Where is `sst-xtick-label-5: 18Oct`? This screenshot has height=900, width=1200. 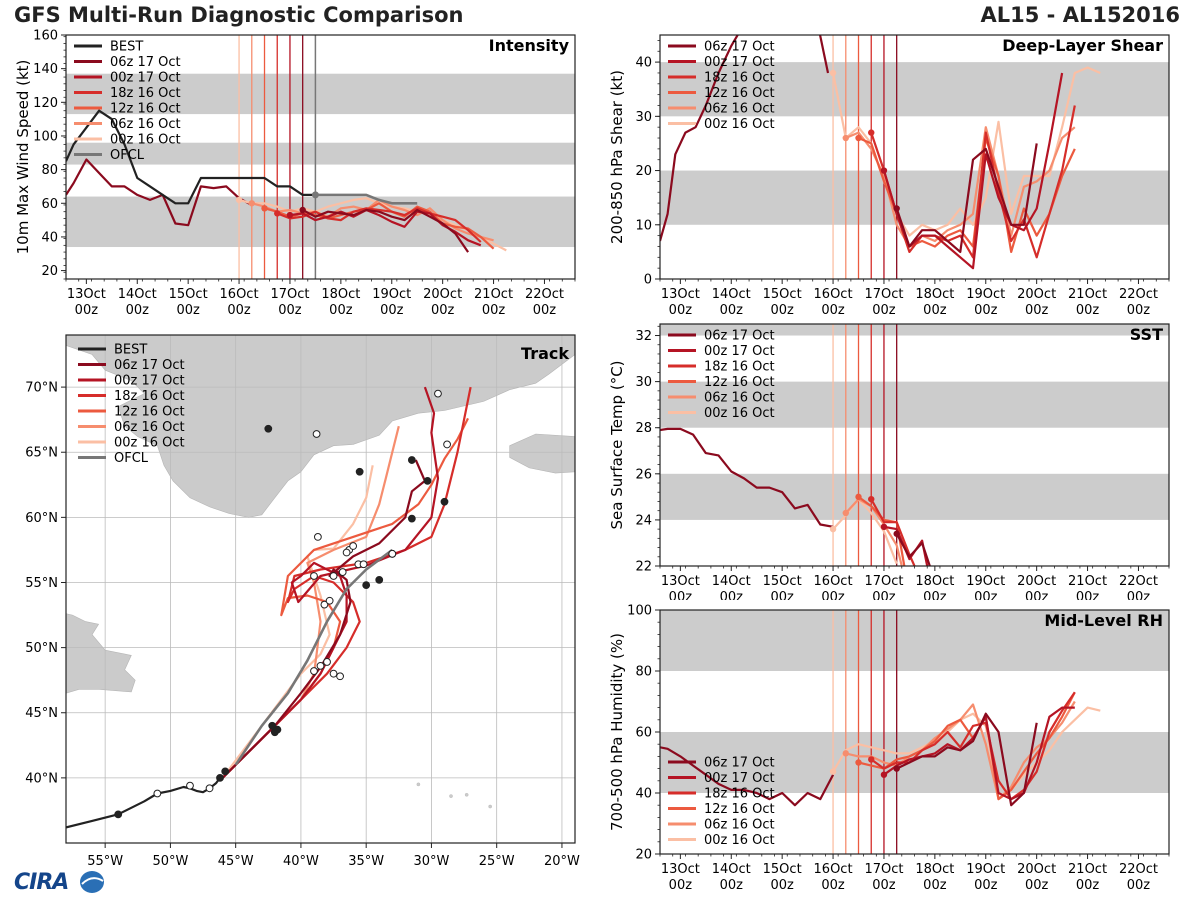
sst-xtick-label-5: 18Oct is located at coordinates (934, 581).